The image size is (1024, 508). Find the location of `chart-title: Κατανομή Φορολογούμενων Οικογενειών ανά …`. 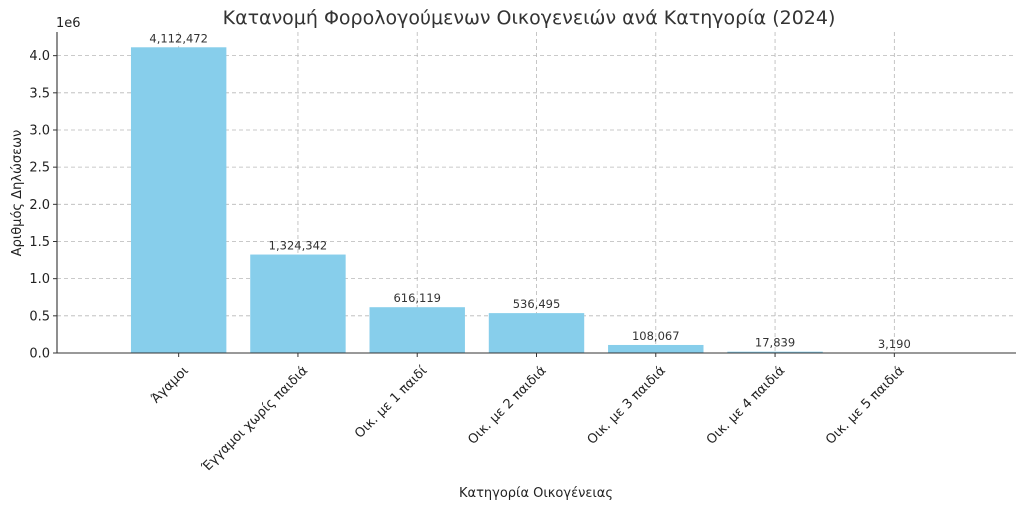

chart-title: Κατανομή Φορολογούμενων Οικογενειών ανά … is located at coordinates (529, 18).